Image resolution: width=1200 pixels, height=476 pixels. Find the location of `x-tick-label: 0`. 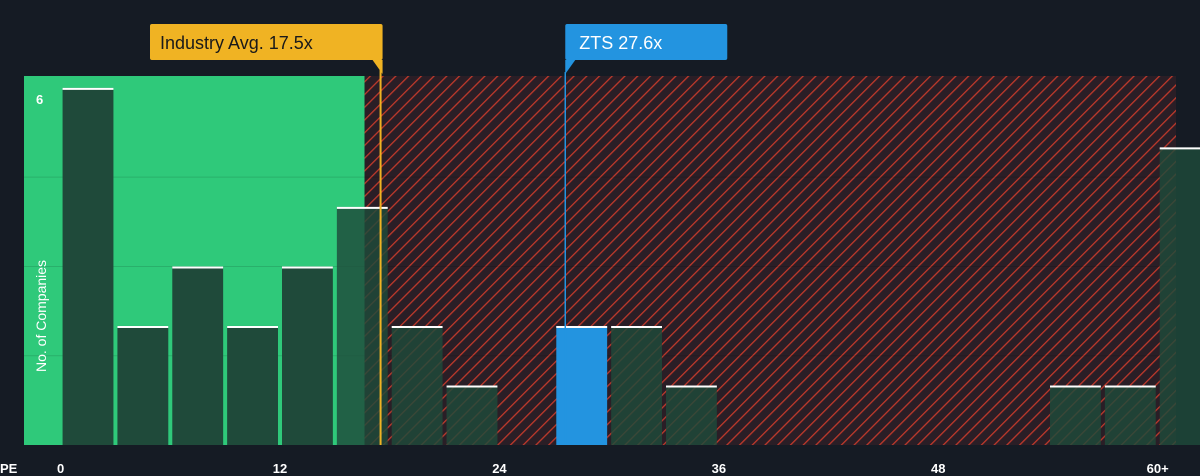

x-tick-label: 0 is located at coordinates (60, 468).